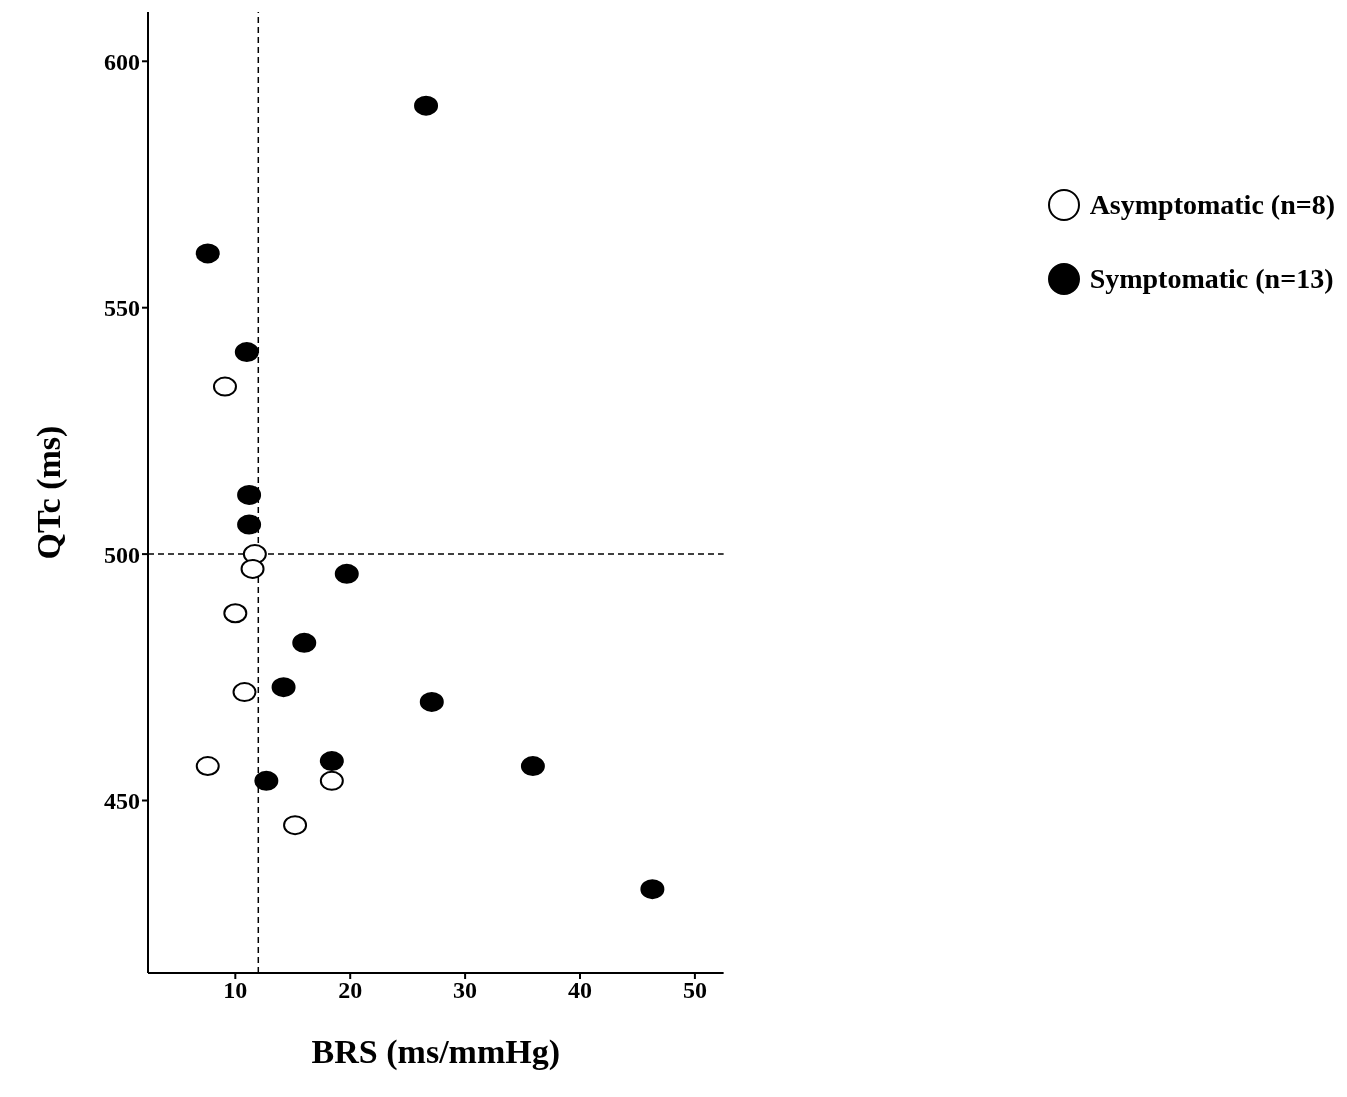 This screenshot has height=1097, width=1347. What do you see at coordinates (350, 990) in the screenshot?
I see `x-tick-label: 20` at bounding box center [350, 990].